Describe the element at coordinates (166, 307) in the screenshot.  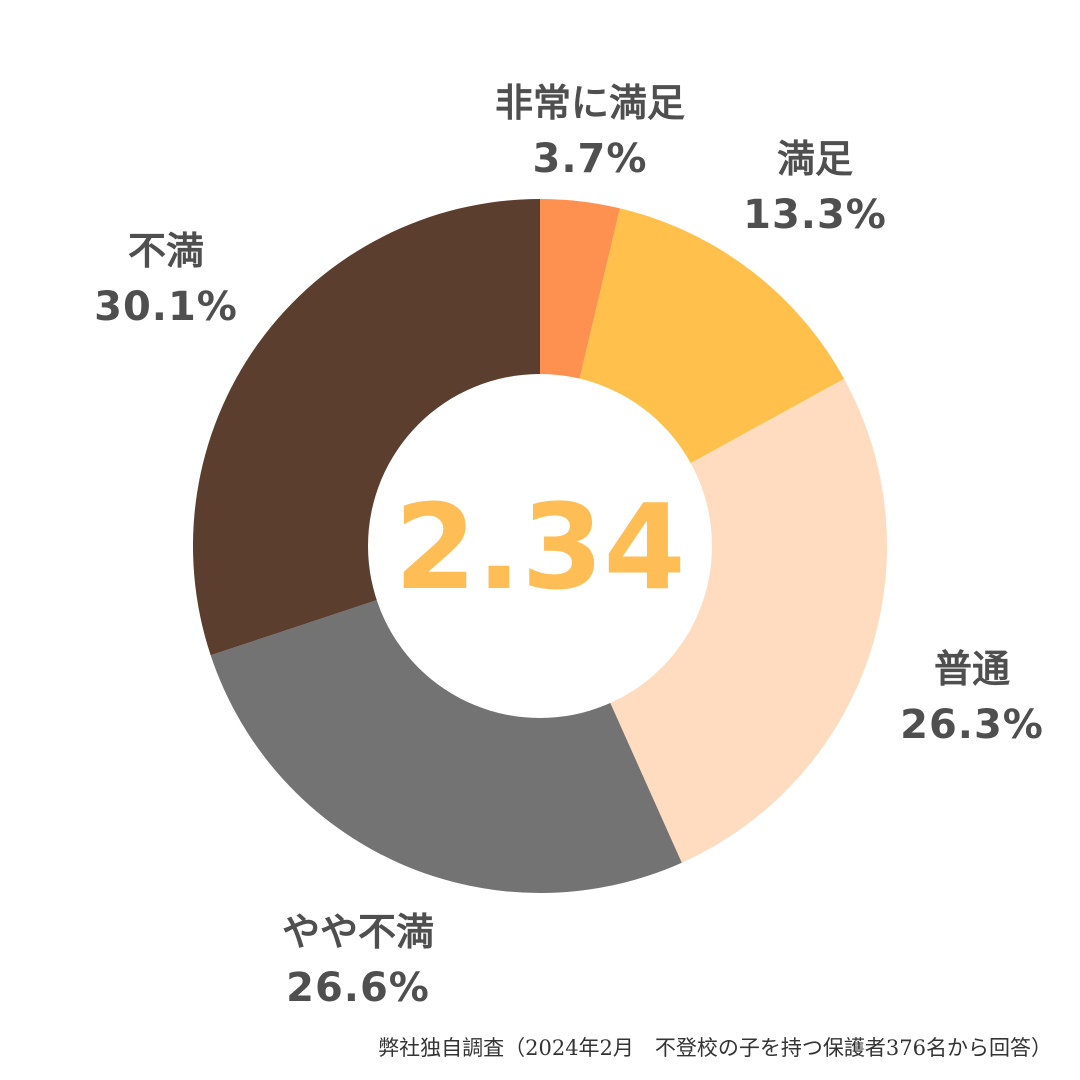
I see `slice-value-label: 30.1%` at that location.